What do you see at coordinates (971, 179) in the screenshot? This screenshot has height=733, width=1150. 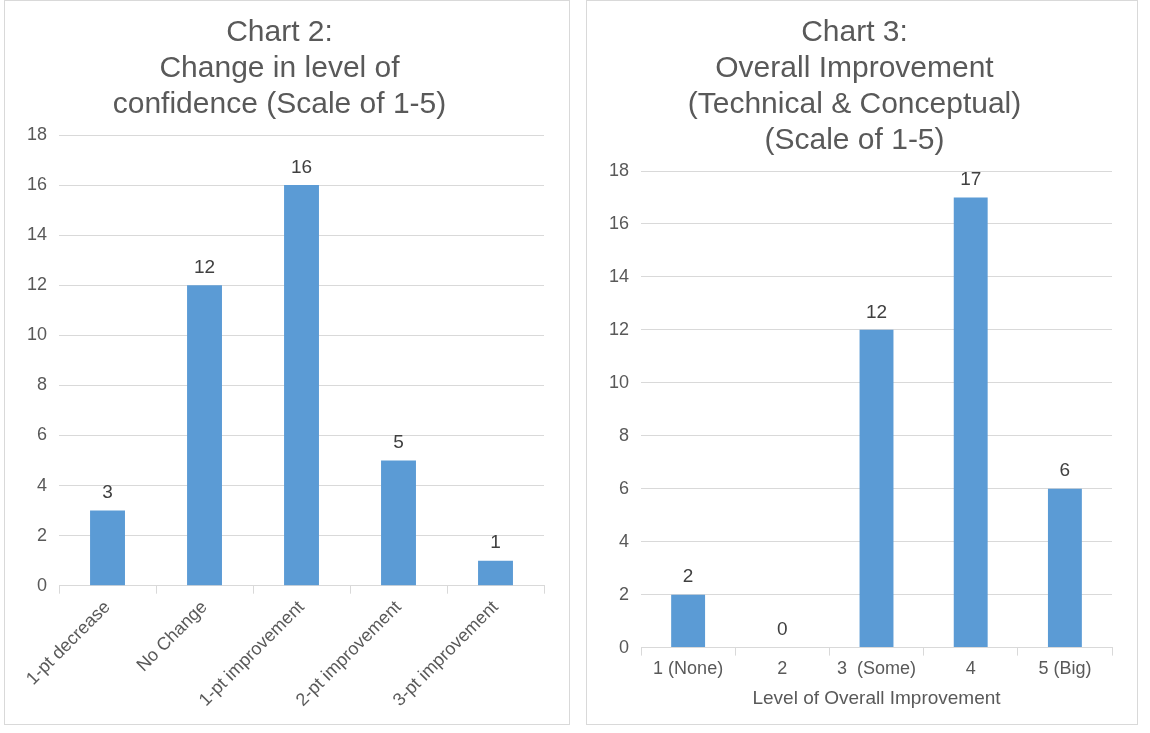 I see `data-label: 17` at bounding box center [971, 179].